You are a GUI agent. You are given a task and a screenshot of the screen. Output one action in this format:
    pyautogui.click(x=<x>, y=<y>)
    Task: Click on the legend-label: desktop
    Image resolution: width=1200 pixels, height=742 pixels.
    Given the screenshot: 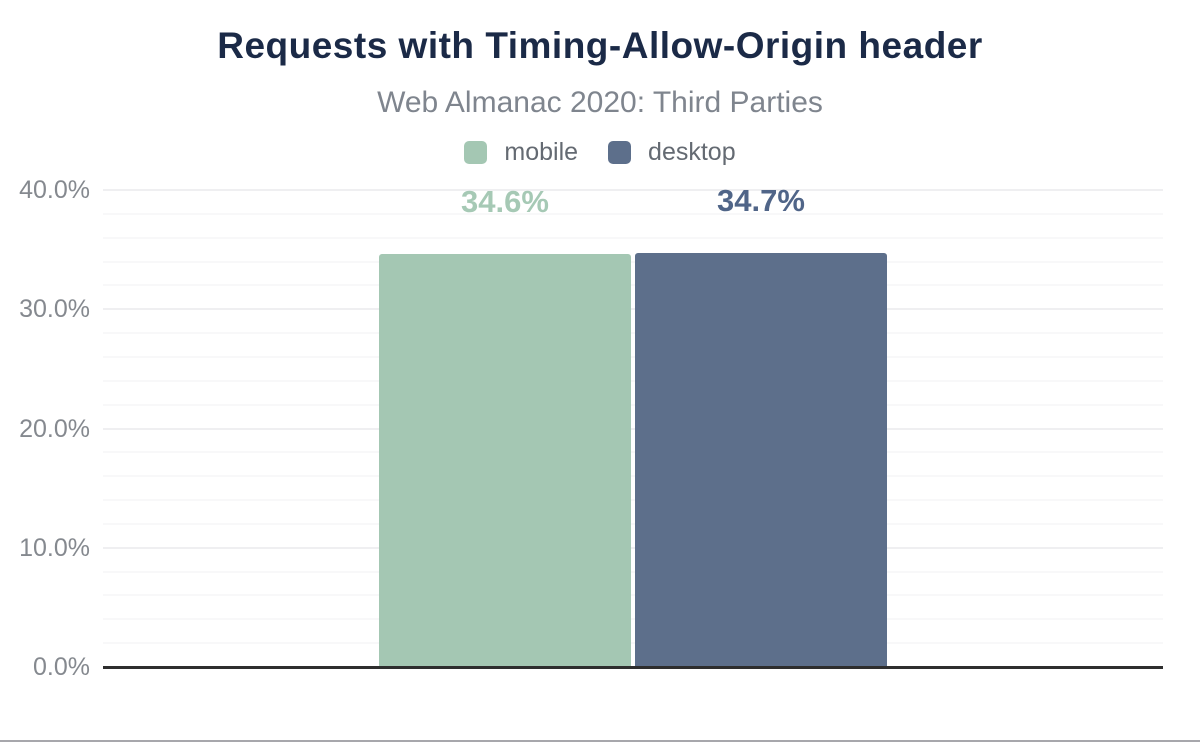 What is the action you would take?
    pyautogui.click(x=692, y=151)
    